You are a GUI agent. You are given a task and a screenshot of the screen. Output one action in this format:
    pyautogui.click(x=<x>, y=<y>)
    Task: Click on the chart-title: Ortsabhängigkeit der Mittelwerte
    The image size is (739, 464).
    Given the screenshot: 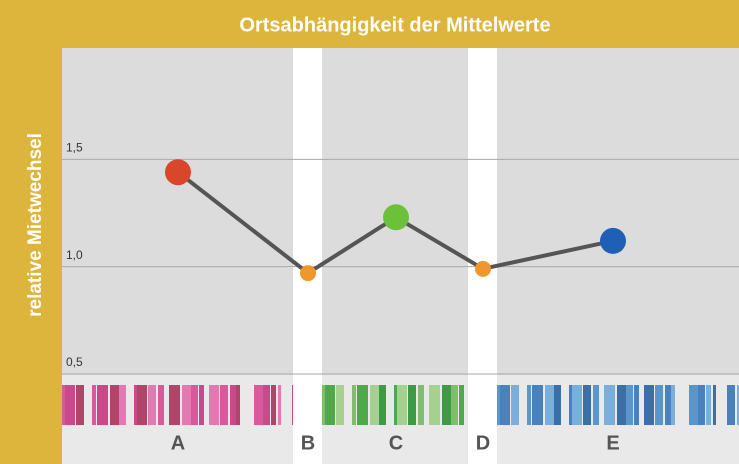 What is the action you would take?
    pyautogui.click(x=394, y=25)
    